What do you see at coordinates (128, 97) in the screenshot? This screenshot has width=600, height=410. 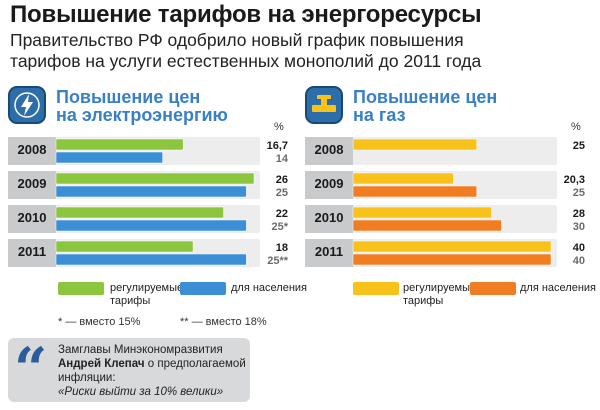 I see `electricity-title-line-1: Повышение цен` at bounding box center [128, 97].